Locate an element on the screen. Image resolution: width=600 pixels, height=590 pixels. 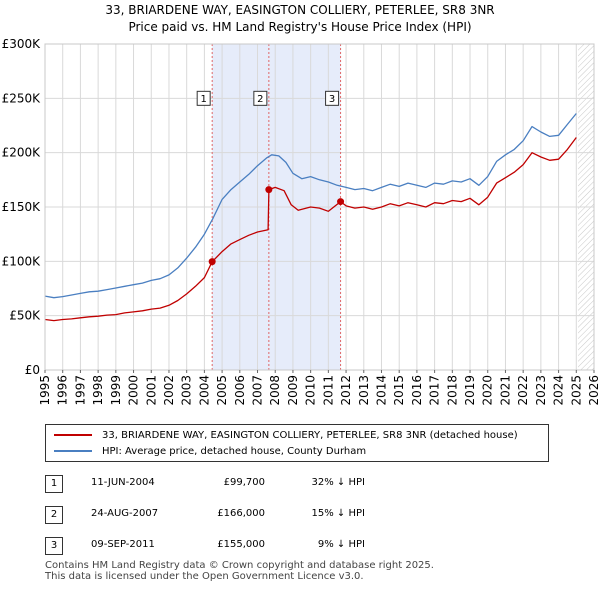
x-tick-label: 1999 is located at coordinates (116, 390).